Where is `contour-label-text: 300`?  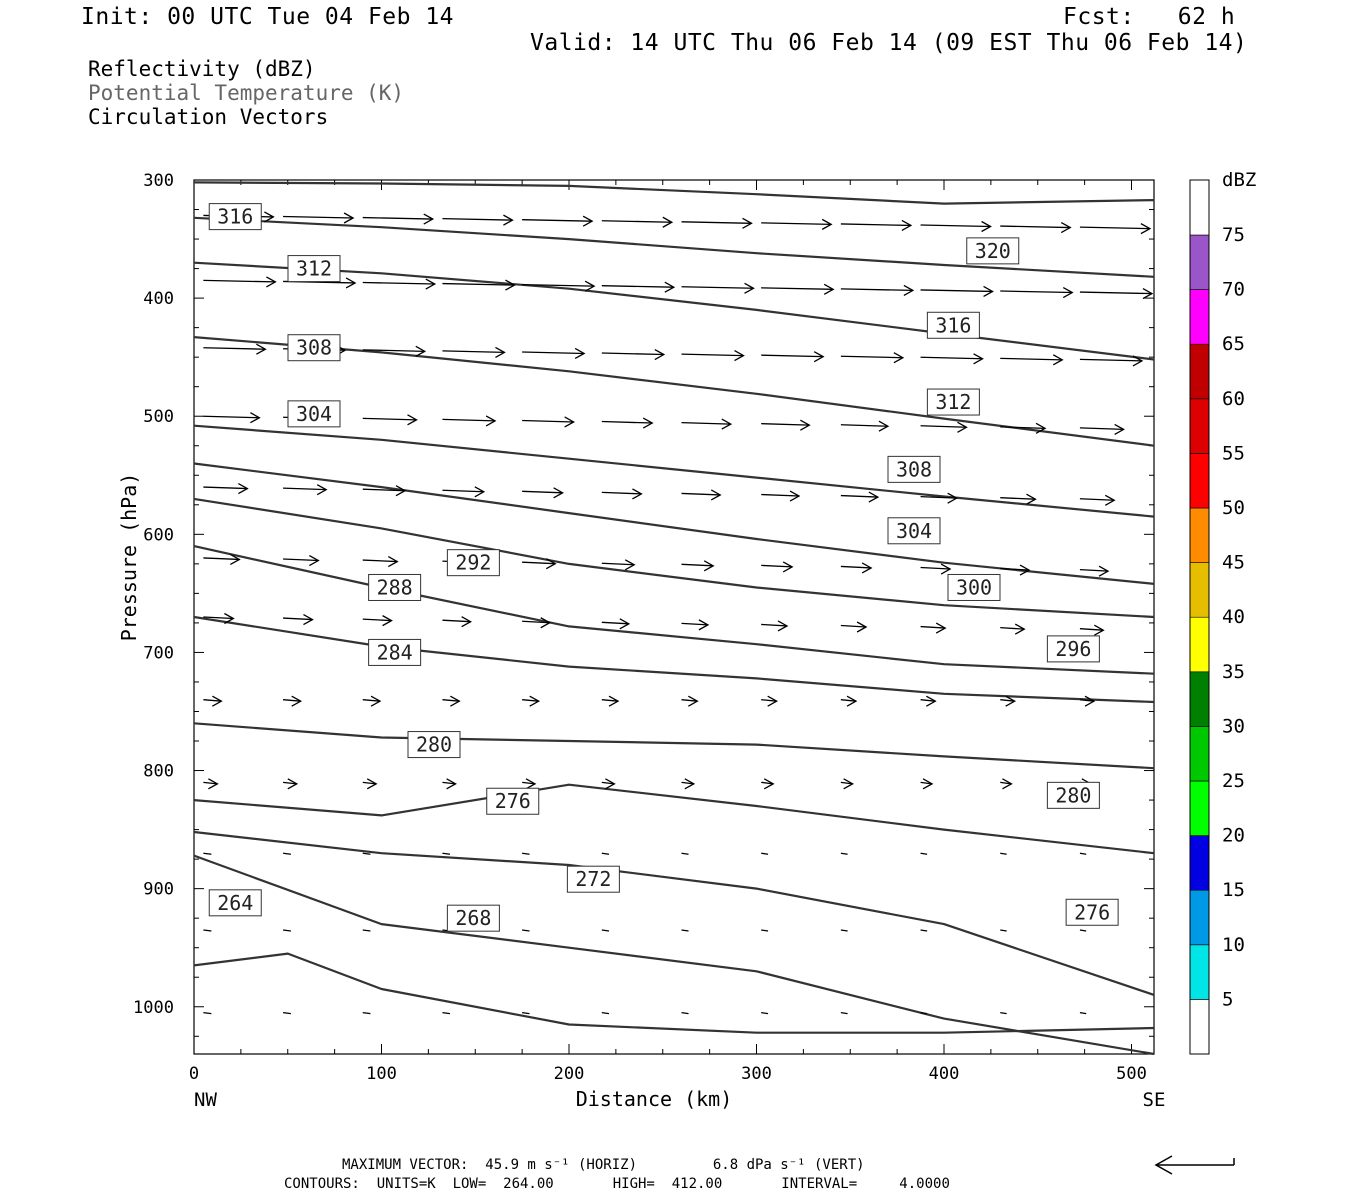
contour-label-text: 300 is located at coordinates (974, 587).